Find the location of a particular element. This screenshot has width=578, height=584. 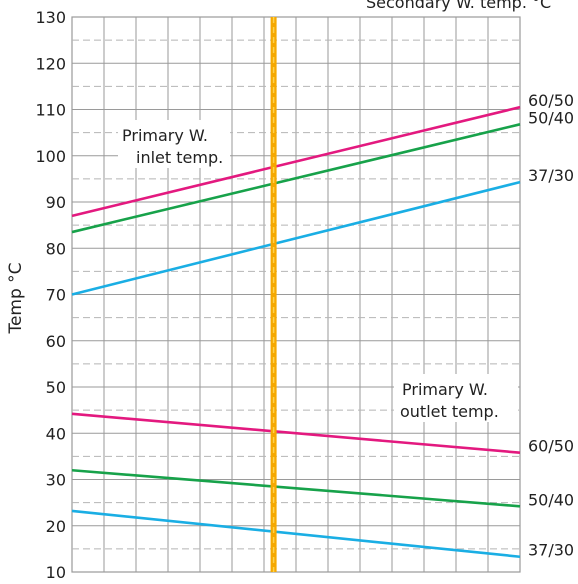

y-tick-label: 80 is located at coordinates (56, 248).